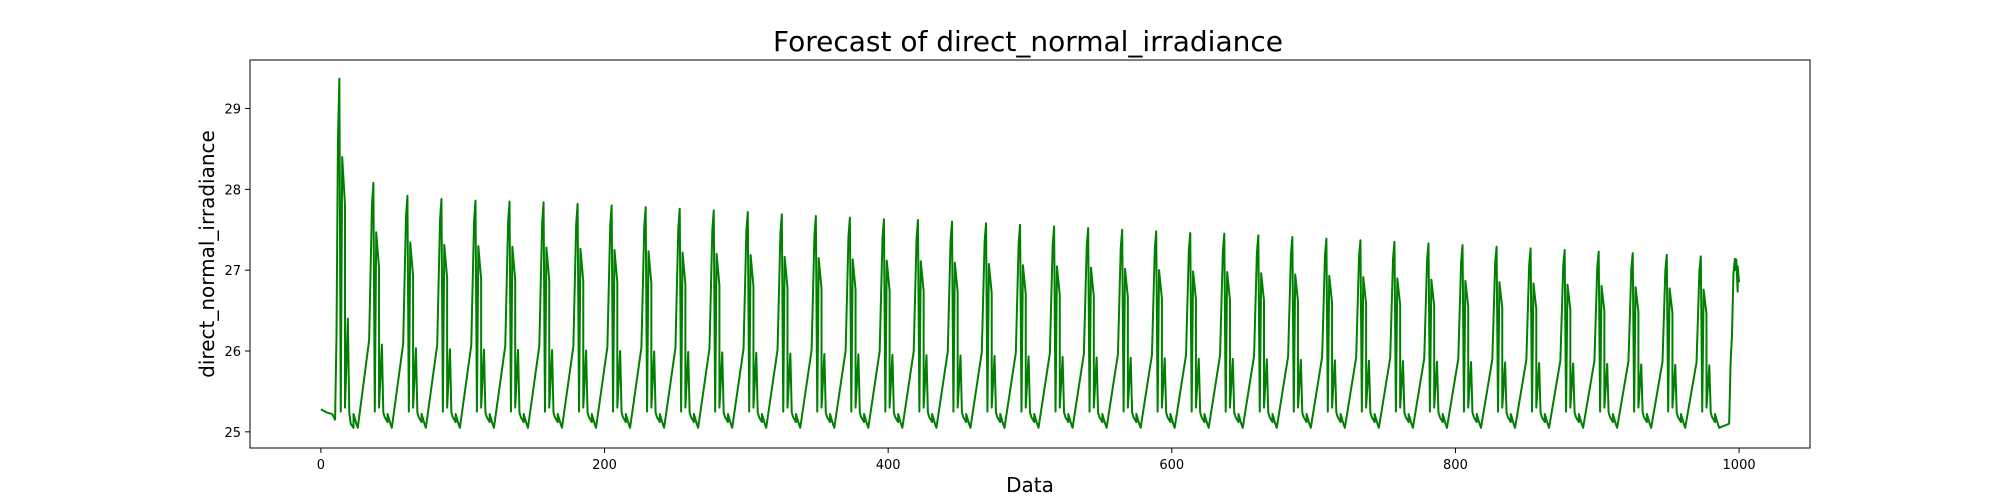 This screenshot has width=2000, height=500. Describe the element at coordinates (1028, 41) in the screenshot. I see `chart-title: Forecast of direct_normal_irradiance` at that location.